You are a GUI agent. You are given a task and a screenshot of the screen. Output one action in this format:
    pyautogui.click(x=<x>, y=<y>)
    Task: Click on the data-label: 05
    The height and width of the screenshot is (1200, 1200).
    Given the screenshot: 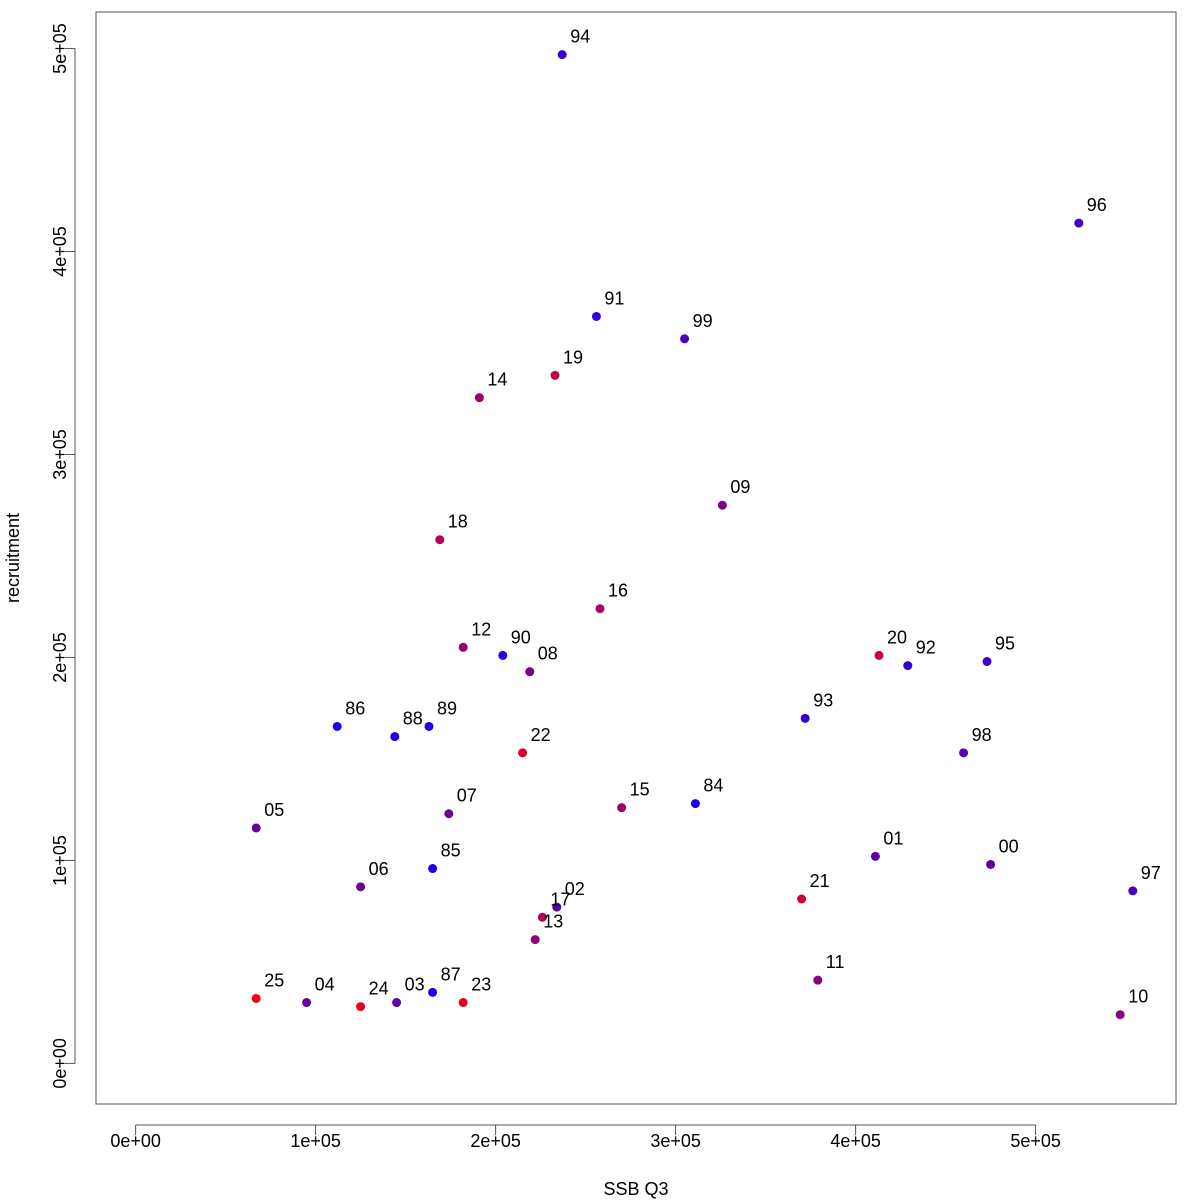 What is the action you would take?
    pyautogui.click(x=274, y=810)
    